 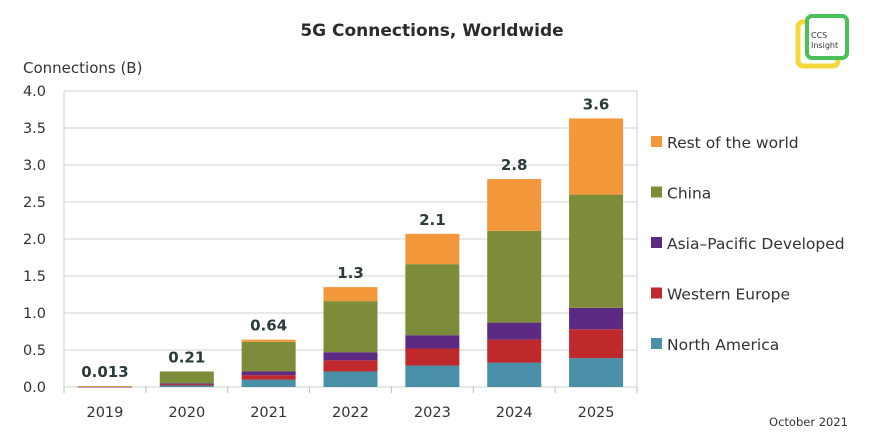 What do you see at coordinates (268, 413) in the screenshot?
I see `x-tick-label: 2021` at bounding box center [268, 413].